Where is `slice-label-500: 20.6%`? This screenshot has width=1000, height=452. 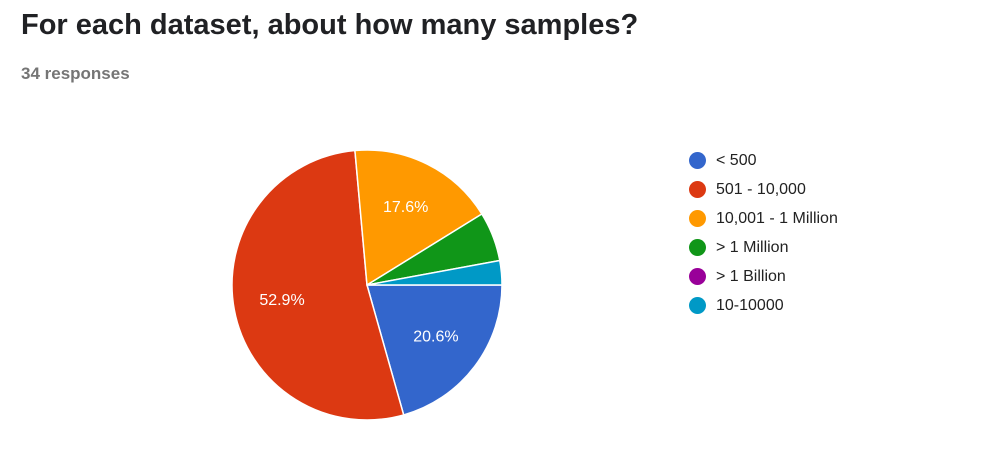
slice-label-500: 20.6% is located at coordinates (435, 337).